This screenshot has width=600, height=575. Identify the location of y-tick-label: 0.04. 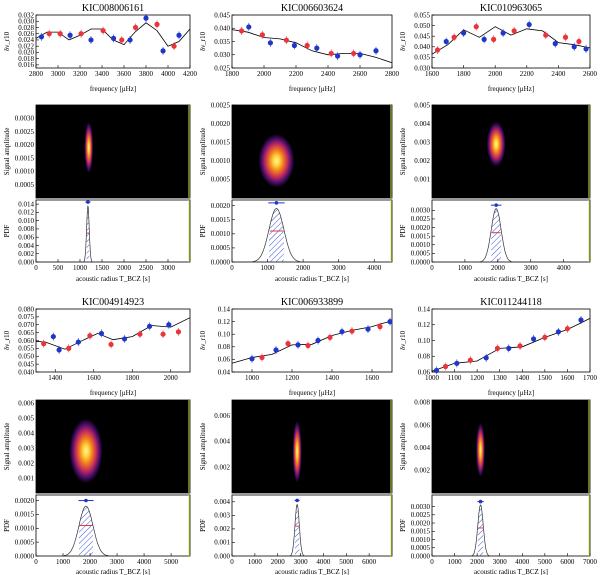
(224, 372).